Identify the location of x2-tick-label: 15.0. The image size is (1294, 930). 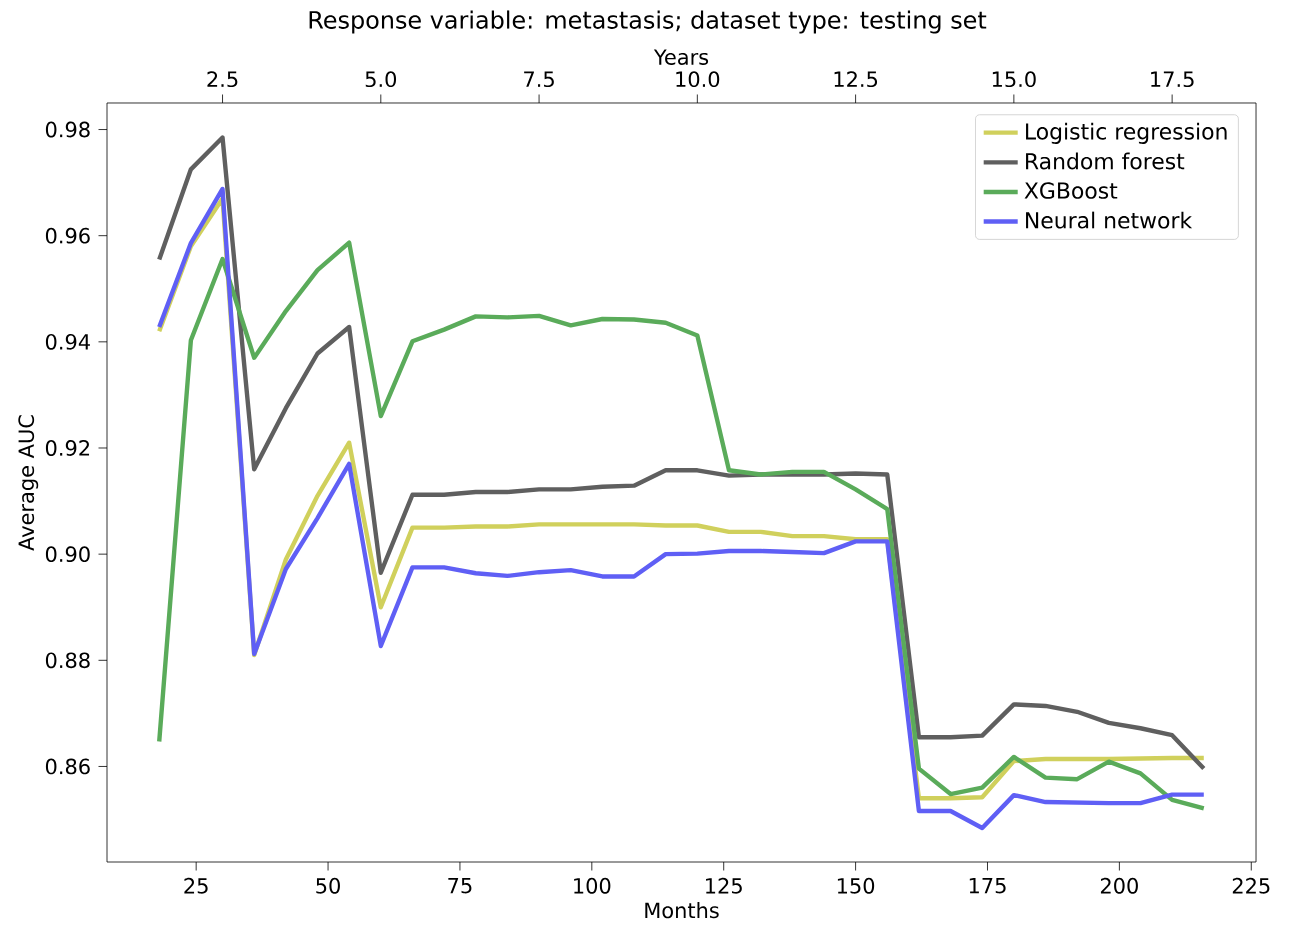
(1014, 79).